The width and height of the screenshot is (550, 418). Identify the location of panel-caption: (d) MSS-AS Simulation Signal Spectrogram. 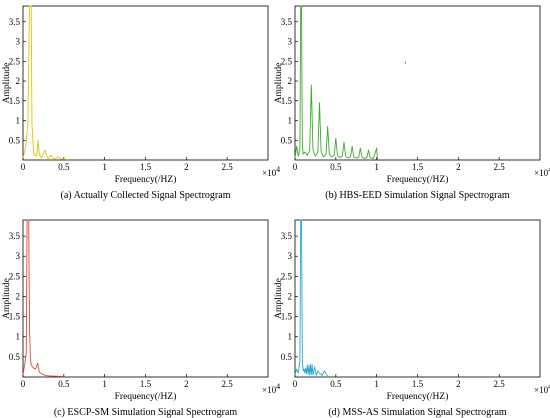
(417, 412).